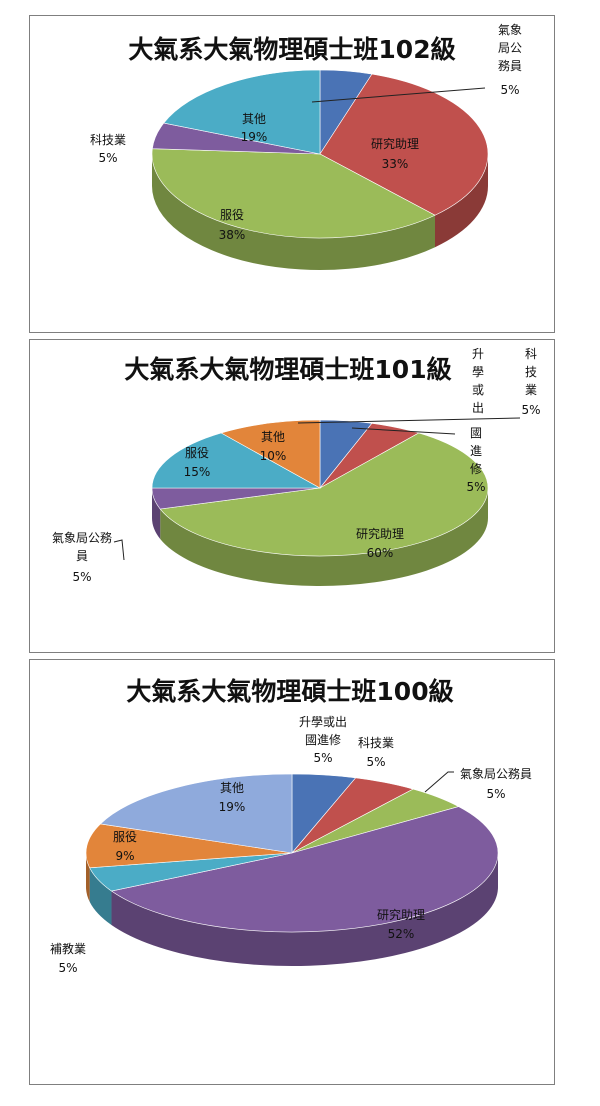  Describe the element at coordinates (67, 968) in the screenshot. I see `pct-tutoring: 5%` at that location.